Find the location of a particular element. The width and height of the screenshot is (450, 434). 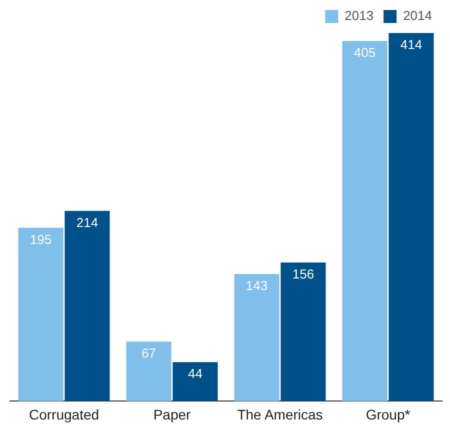

data-label: 214 is located at coordinates (87, 222).